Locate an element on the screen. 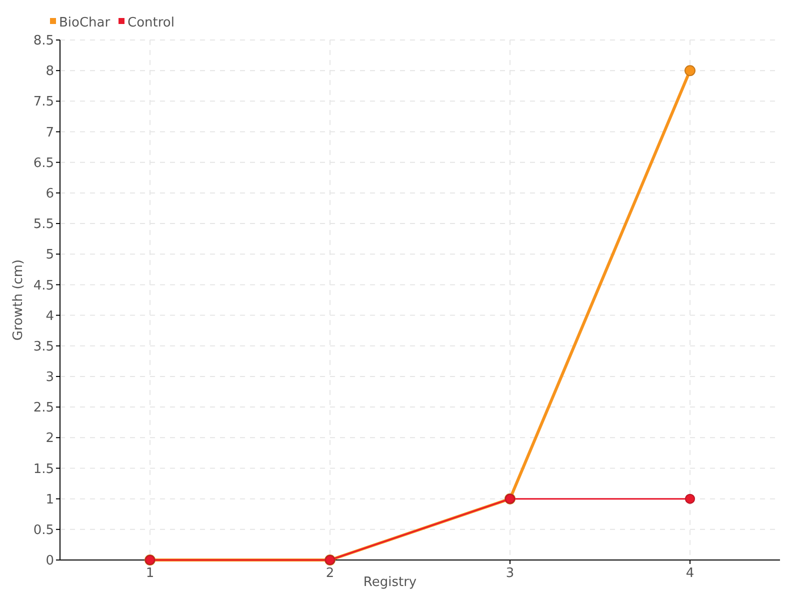 The image size is (800, 600). y-axis-title: Growth (cm) is located at coordinates (18, 300).